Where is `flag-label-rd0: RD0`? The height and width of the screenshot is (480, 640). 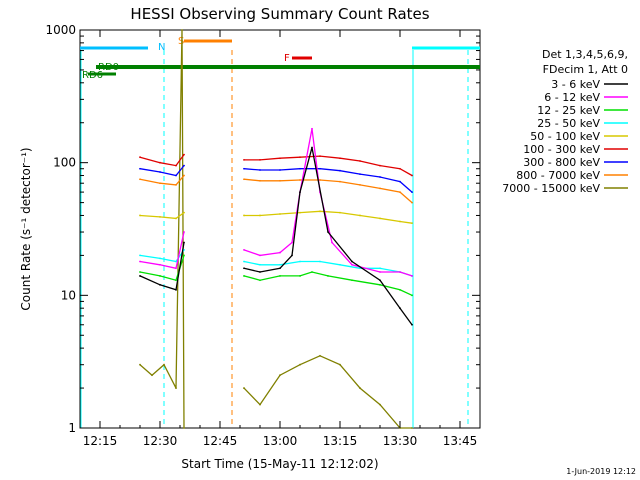 flag-label-rd0: RD0 is located at coordinates (108, 67).